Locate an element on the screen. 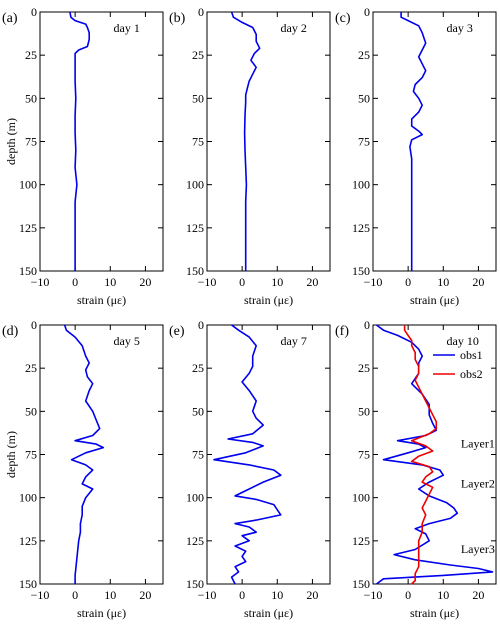  panel-label: (c) is located at coordinates (343, 18).